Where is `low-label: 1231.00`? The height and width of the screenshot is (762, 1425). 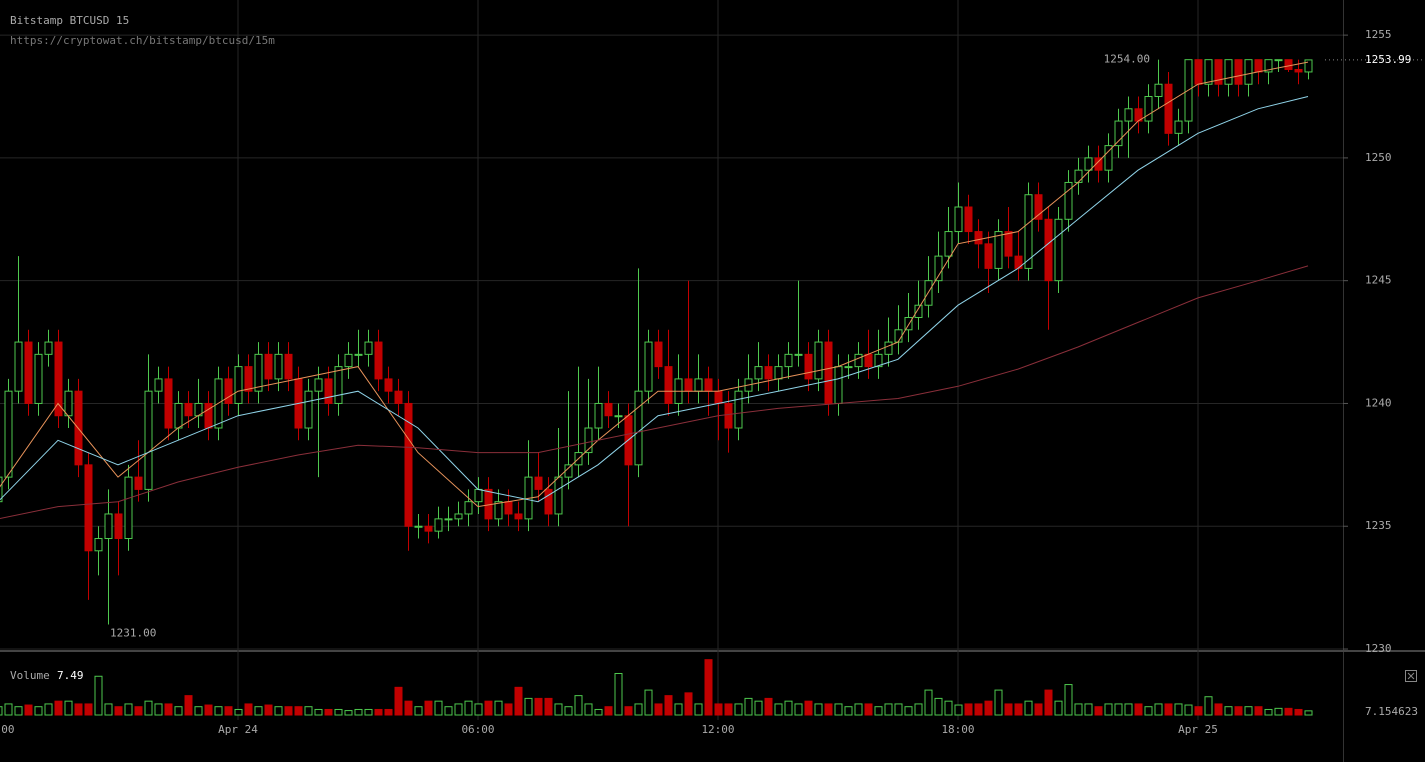 low-label: 1231.00 is located at coordinates (133, 632).